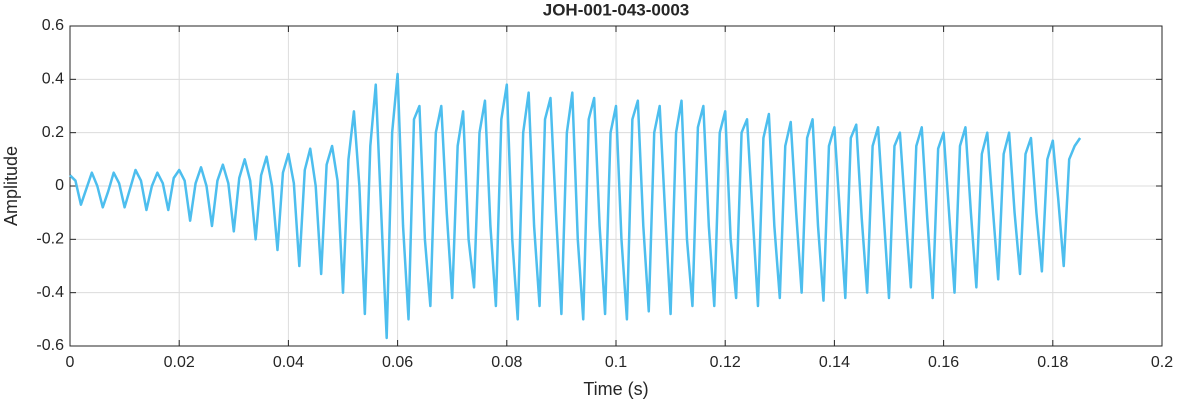  Describe the element at coordinates (943, 362) in the screenshot. I see `x-tick-label: 0.16` at that location.